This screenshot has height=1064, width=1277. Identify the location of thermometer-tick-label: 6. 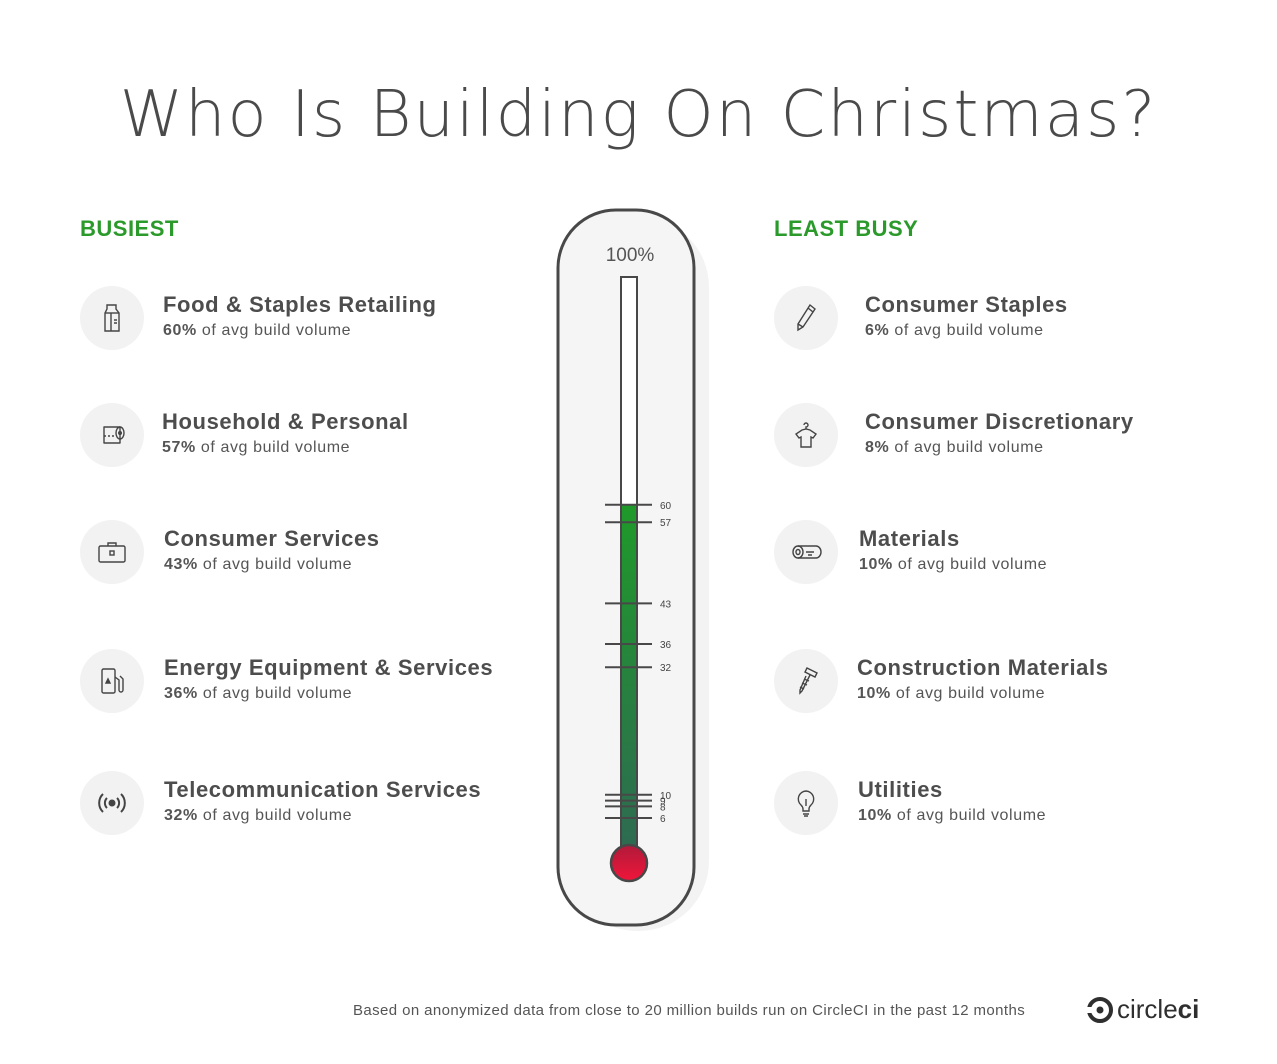
(663, 819).